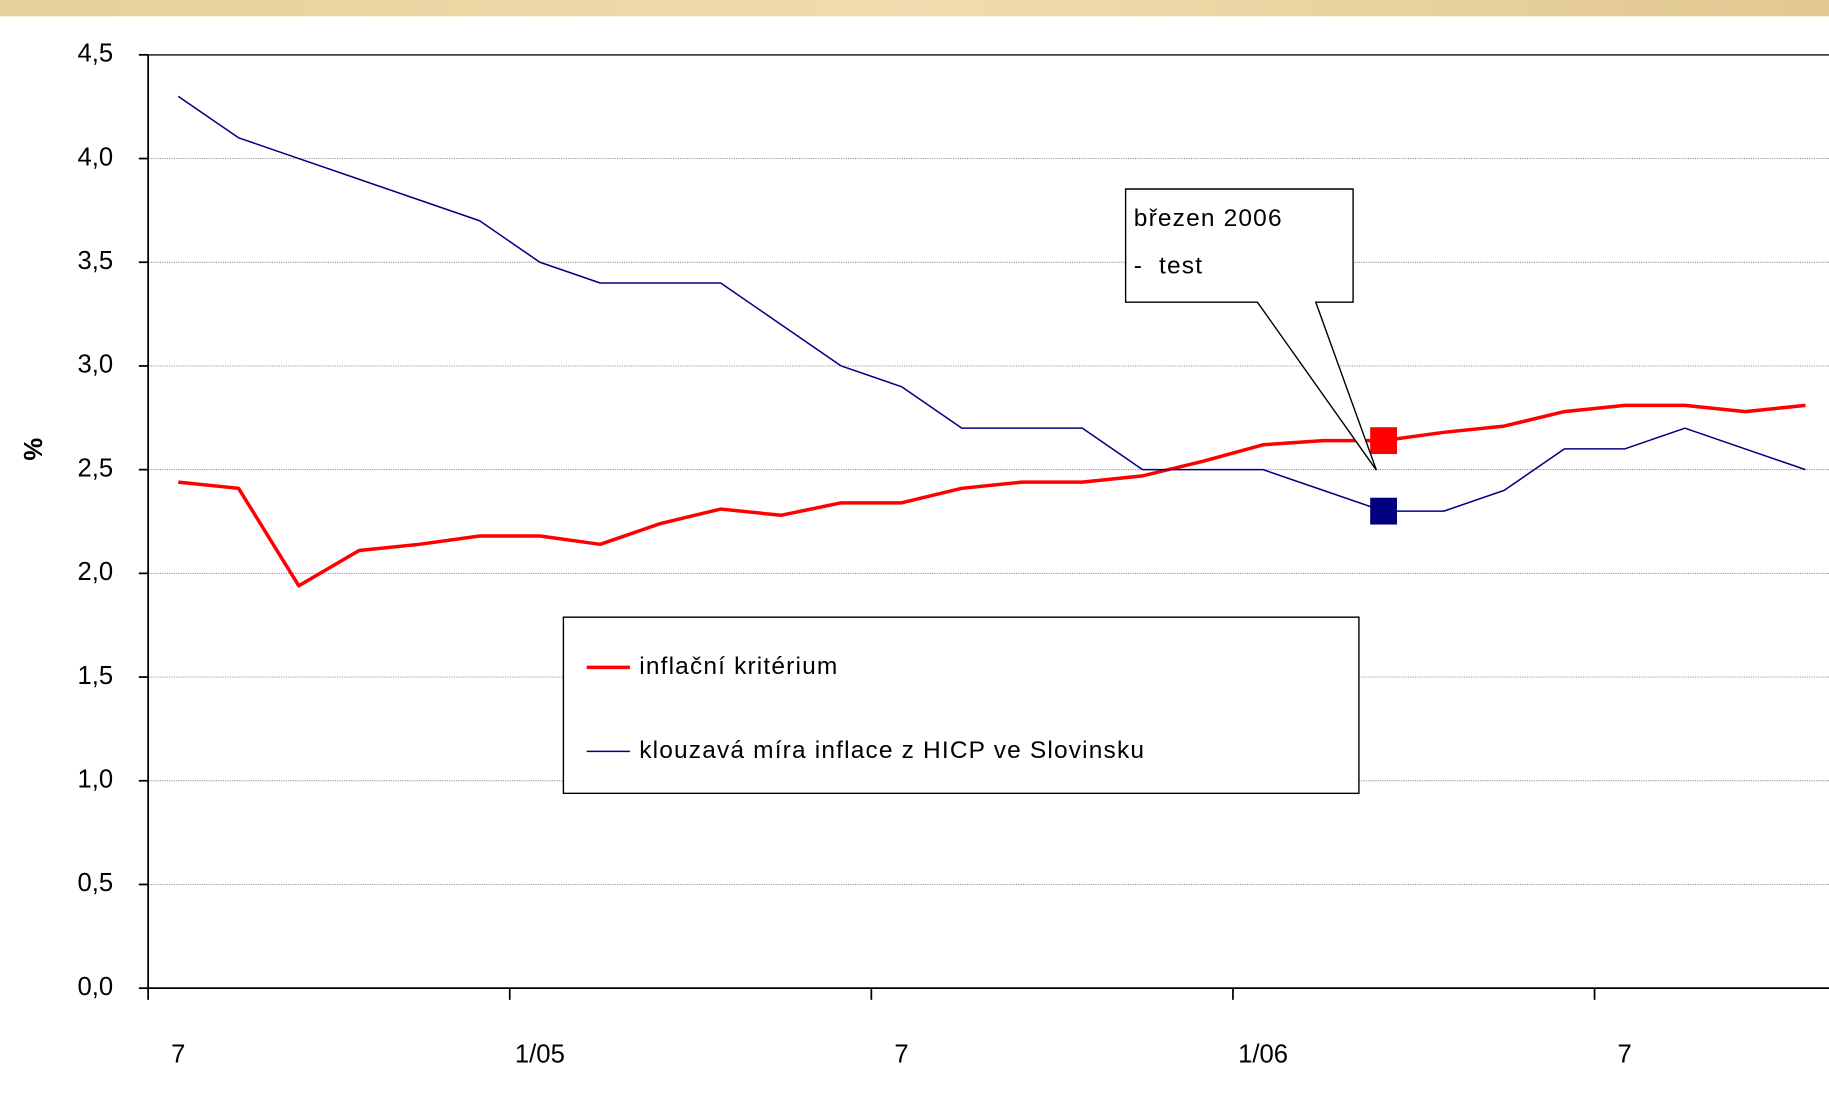 The height and width of the screenshot is (1099, 1829). What do you see at coordinates (1263, 1055) in the screenshot?
I see `x-tick-label: 1/06` at bounding box center [1263, 1055].